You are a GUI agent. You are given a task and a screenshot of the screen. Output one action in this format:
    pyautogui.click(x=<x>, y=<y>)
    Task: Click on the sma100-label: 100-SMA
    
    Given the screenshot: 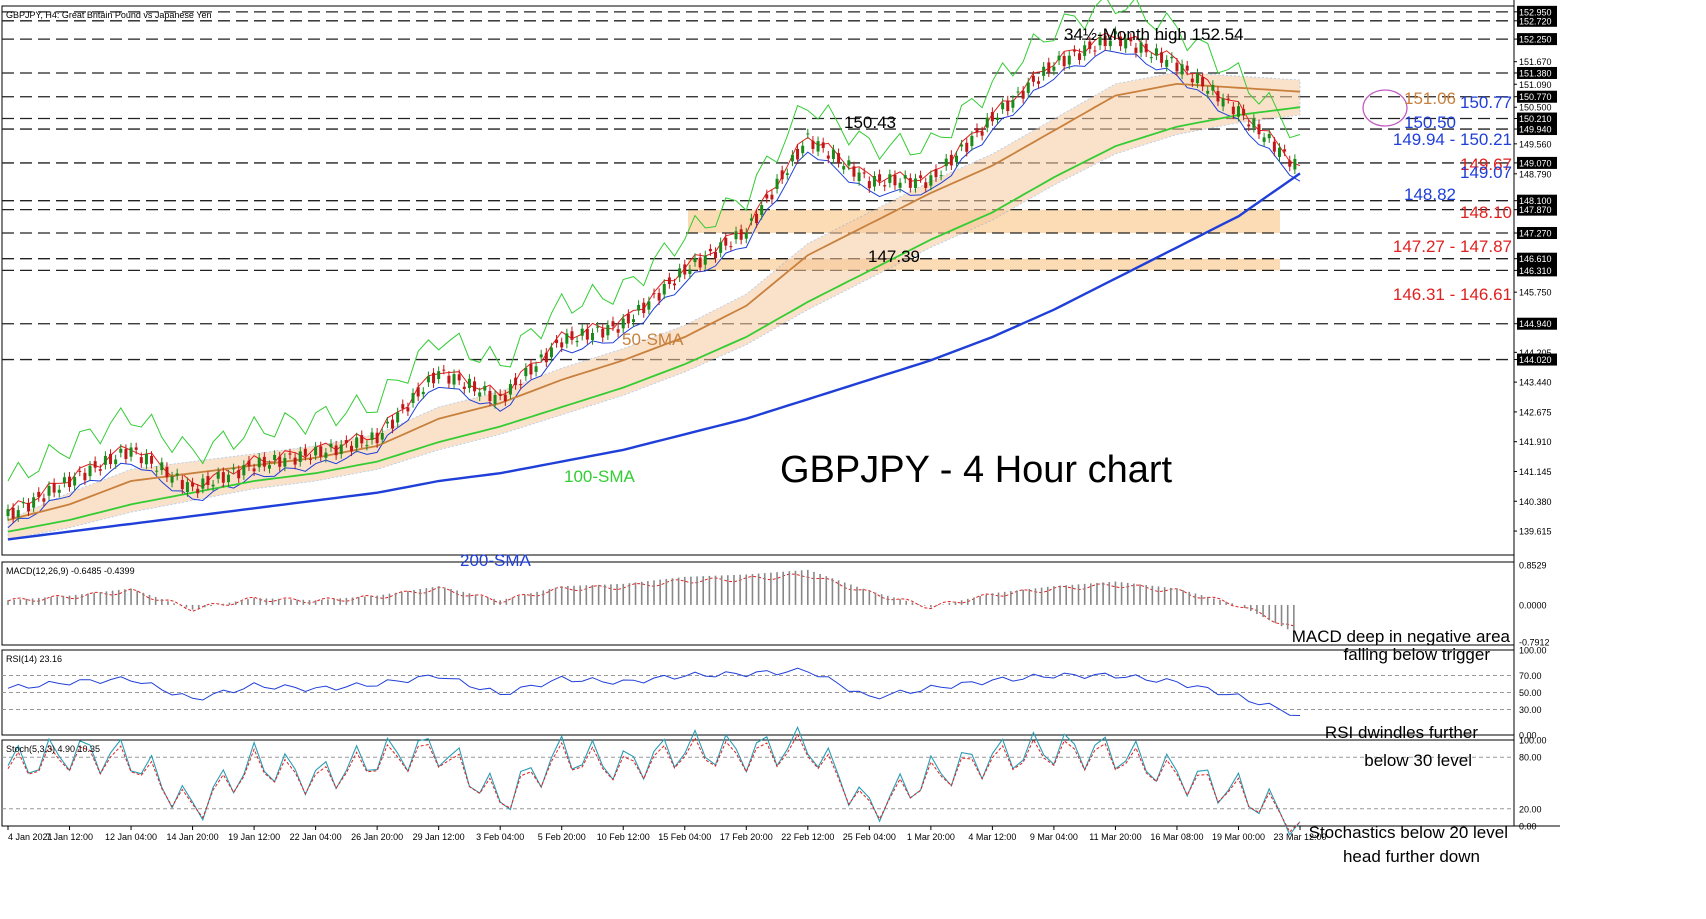 What is the action you would take?
    pyautogui.click(x=600, y=476)
    